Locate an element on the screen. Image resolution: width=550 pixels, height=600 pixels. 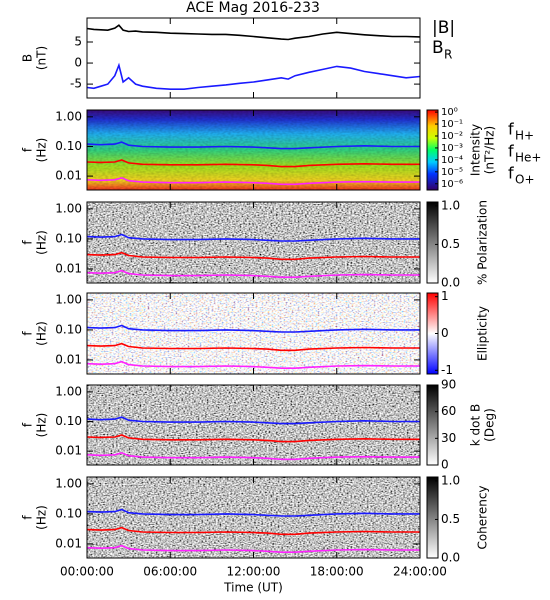
x-tick-label: 24:00:00 is located at coordinates (420, 572).